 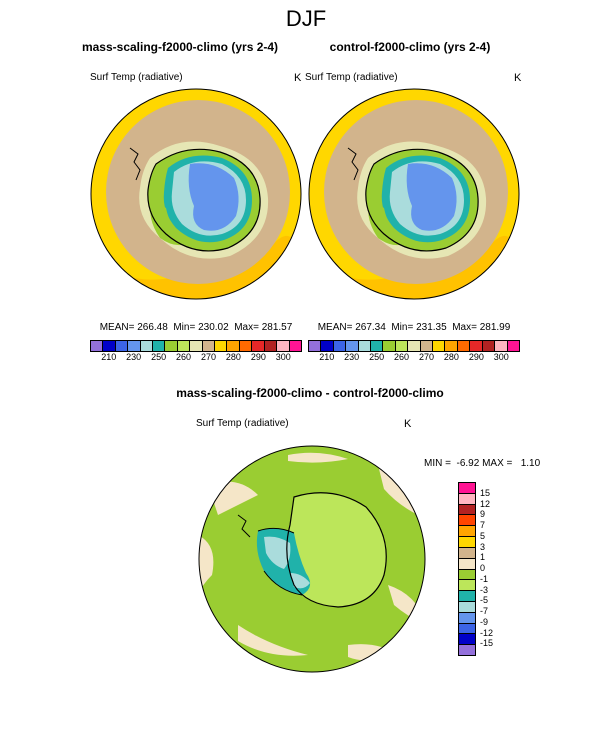 I want to click on panel2-colorbar-strip, so click(x=414, y=346).